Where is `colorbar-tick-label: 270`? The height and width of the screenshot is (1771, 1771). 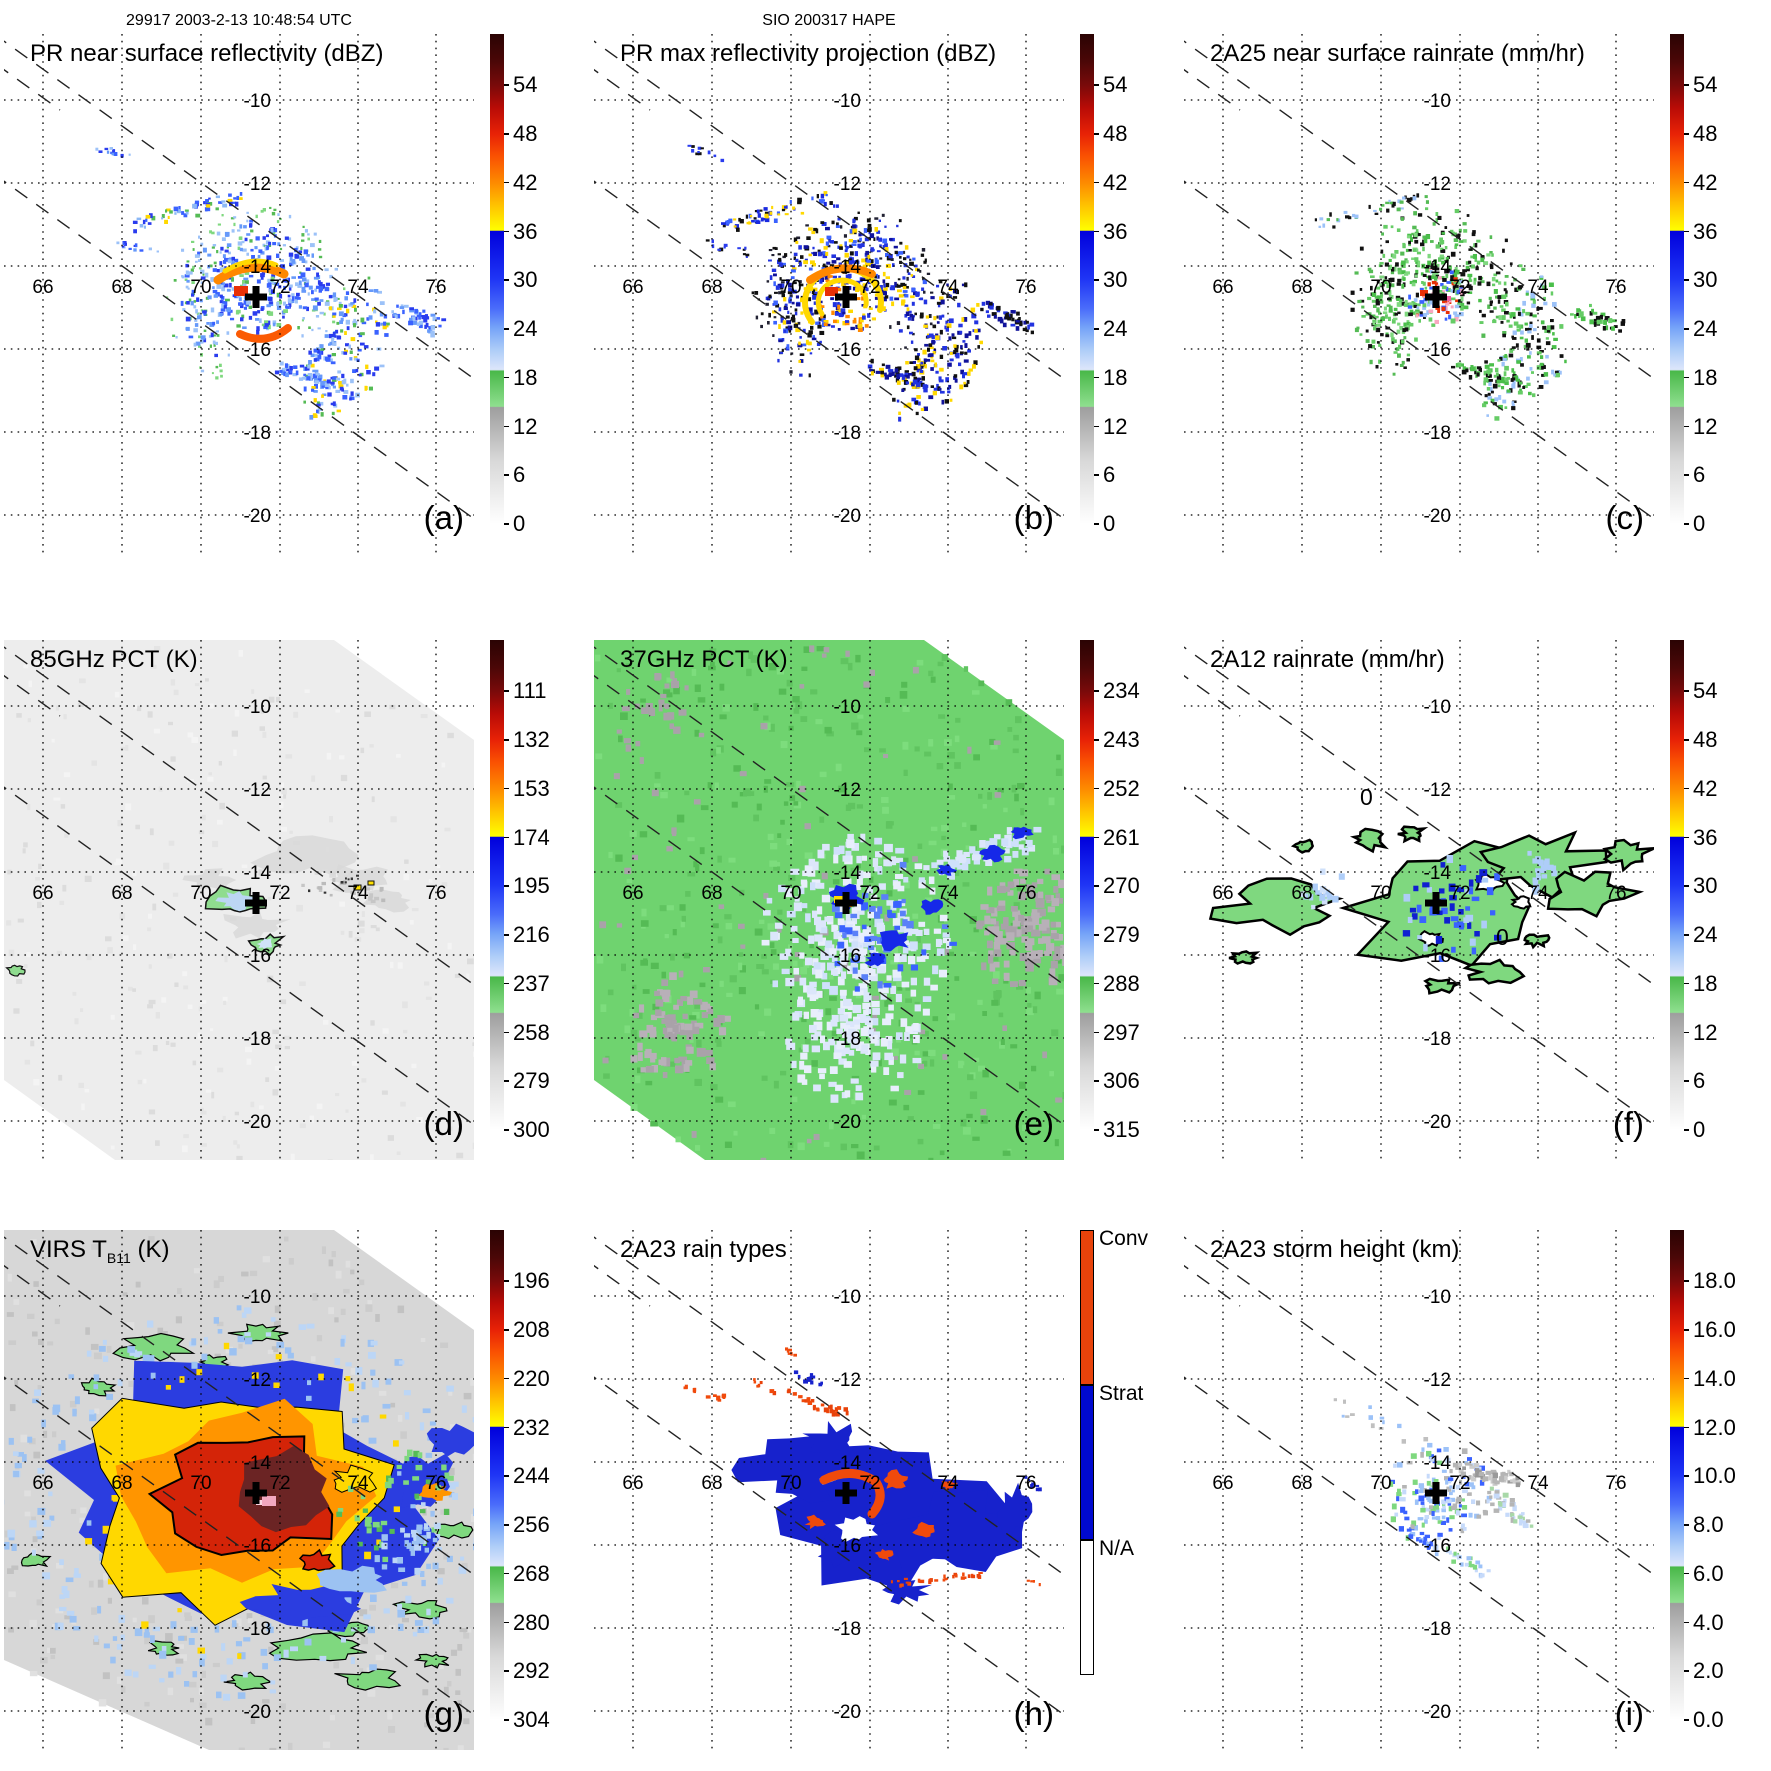 colorbar-tick-label: 270 is located at coordinates (1121, 886).